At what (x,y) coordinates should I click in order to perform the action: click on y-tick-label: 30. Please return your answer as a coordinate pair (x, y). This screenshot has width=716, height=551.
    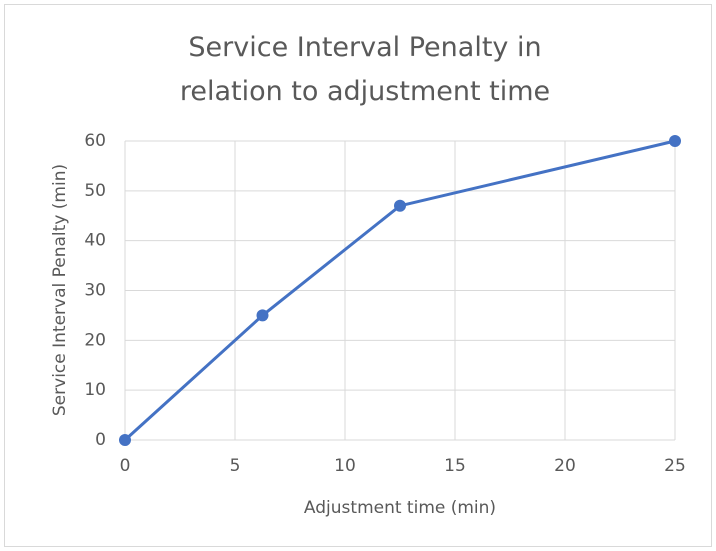
    Looking at the image, I should click on (95, 291).